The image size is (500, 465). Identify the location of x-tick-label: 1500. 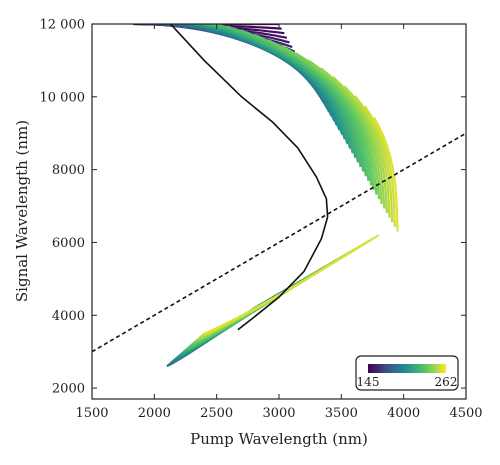
(91, 413).